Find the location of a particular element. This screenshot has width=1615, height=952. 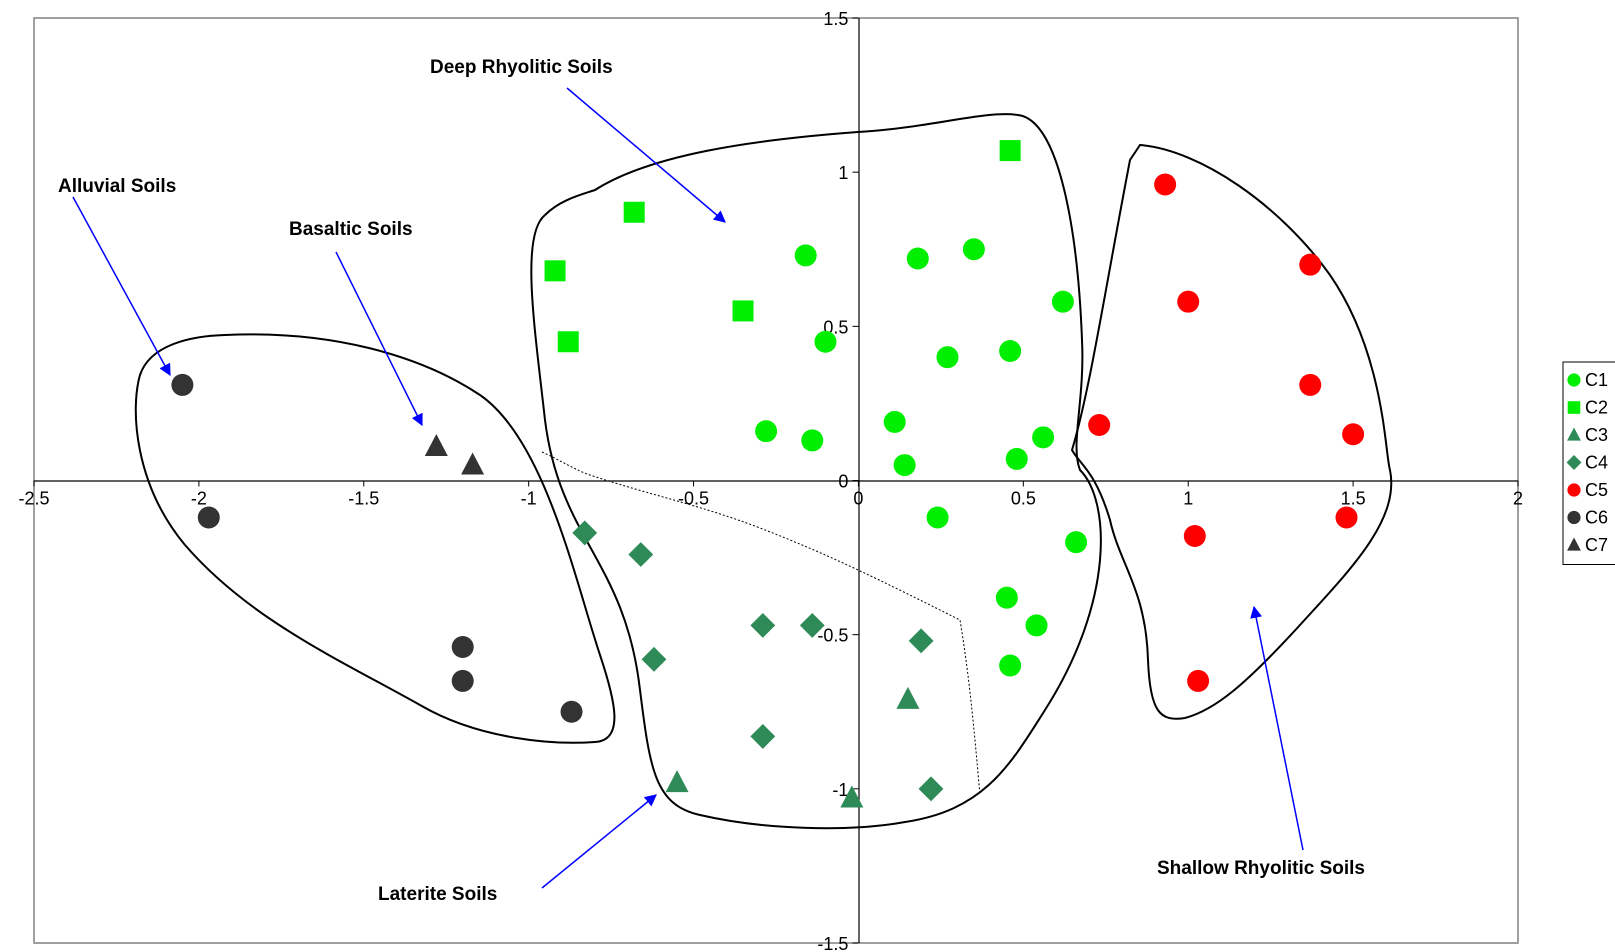

arrow-laterite is located at coordinates (599, 841).